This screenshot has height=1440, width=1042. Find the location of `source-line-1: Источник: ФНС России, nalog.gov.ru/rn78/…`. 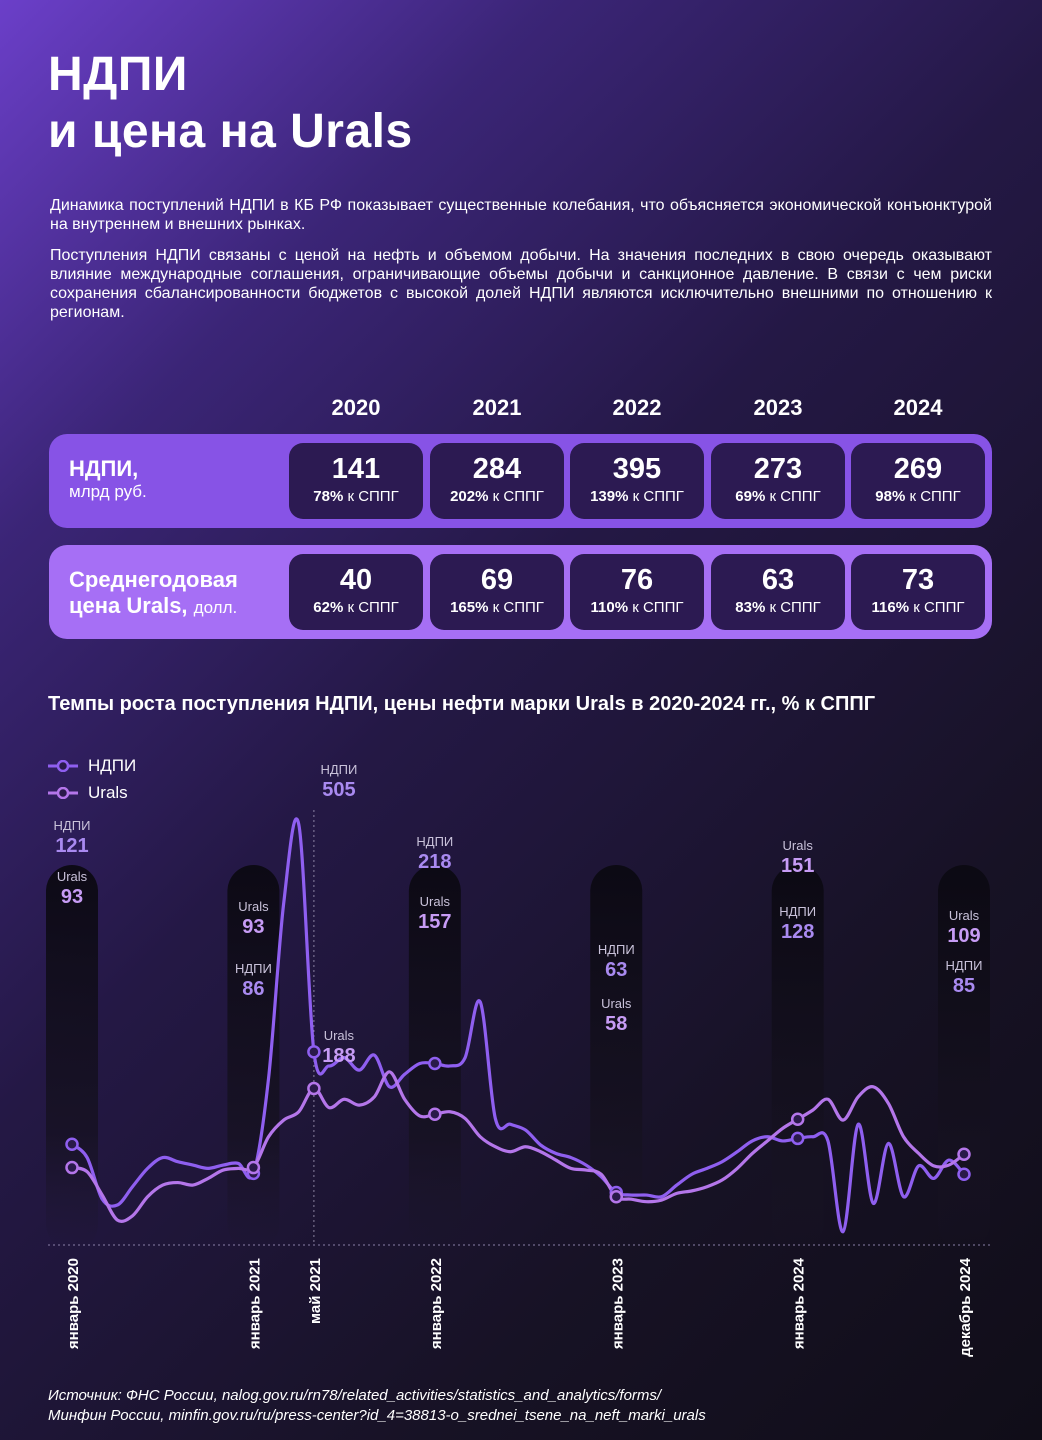

source-line-1: Источник: ФНС России, nalog.gov.ru/rn78/… is located at coordinates (355, 1395).